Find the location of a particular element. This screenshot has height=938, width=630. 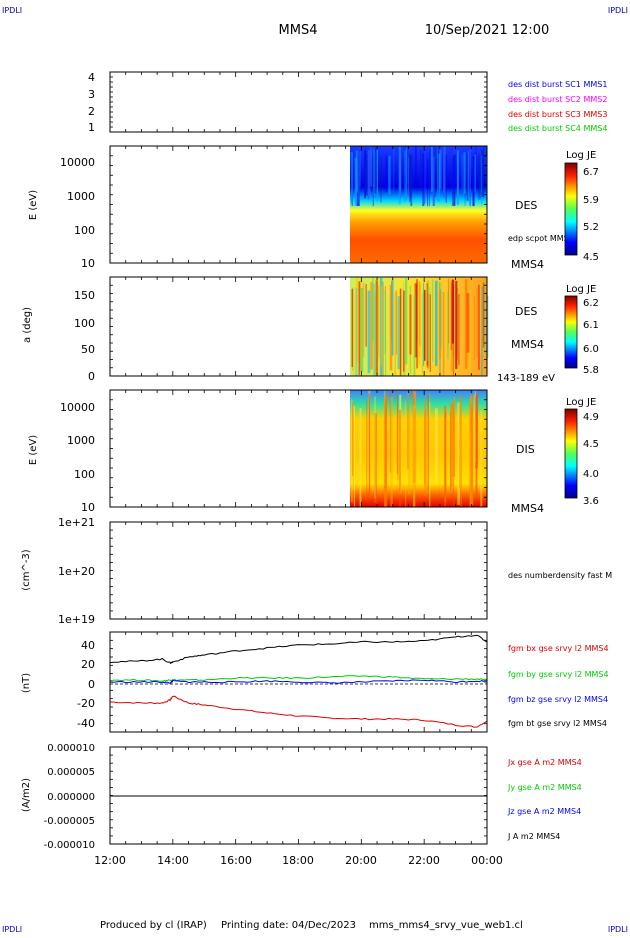

burst-ytick-2: 2 is located at coordinates (91, 111).